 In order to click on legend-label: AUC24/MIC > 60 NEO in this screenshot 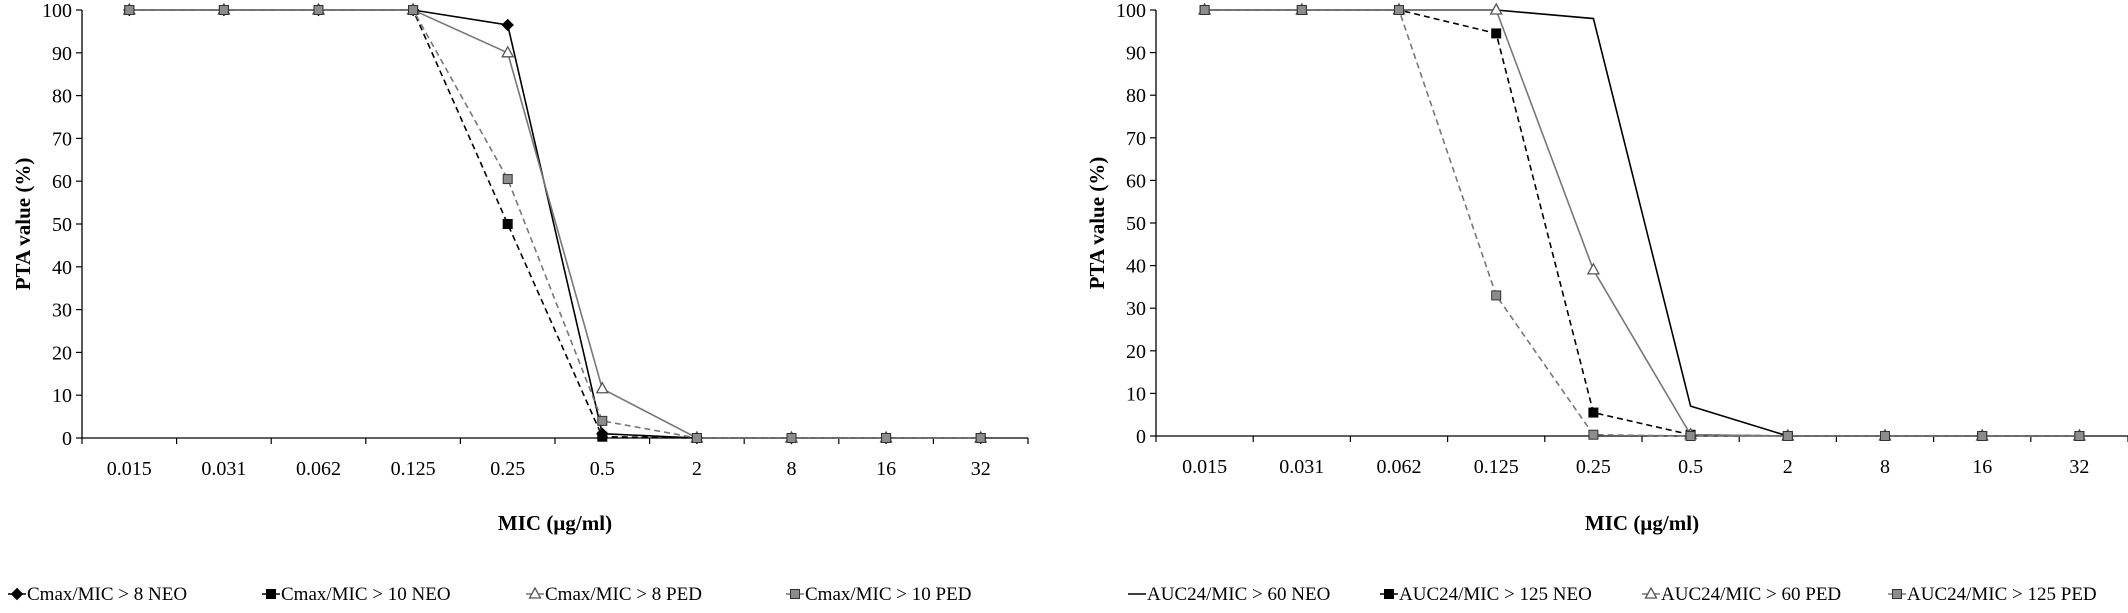, I will do `click(1238, 594)`.